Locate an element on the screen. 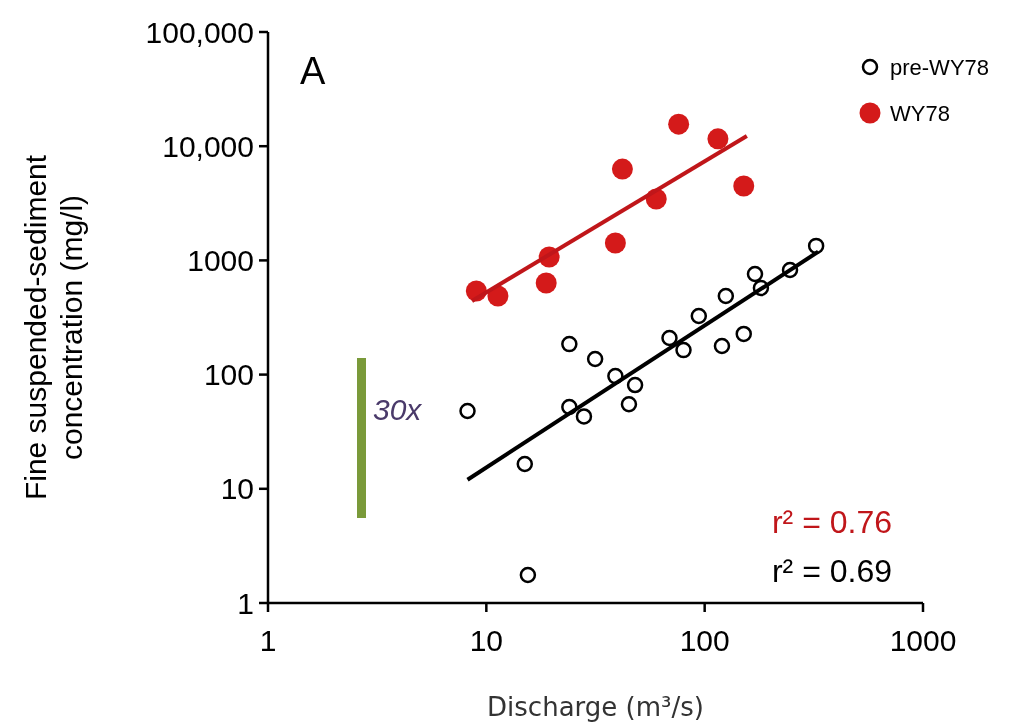 The width and height of the screenshot is (1026, 728). y-axis-title: Fine suspended-sediment concentration (mg/l) is located at coordinates (53, 327).